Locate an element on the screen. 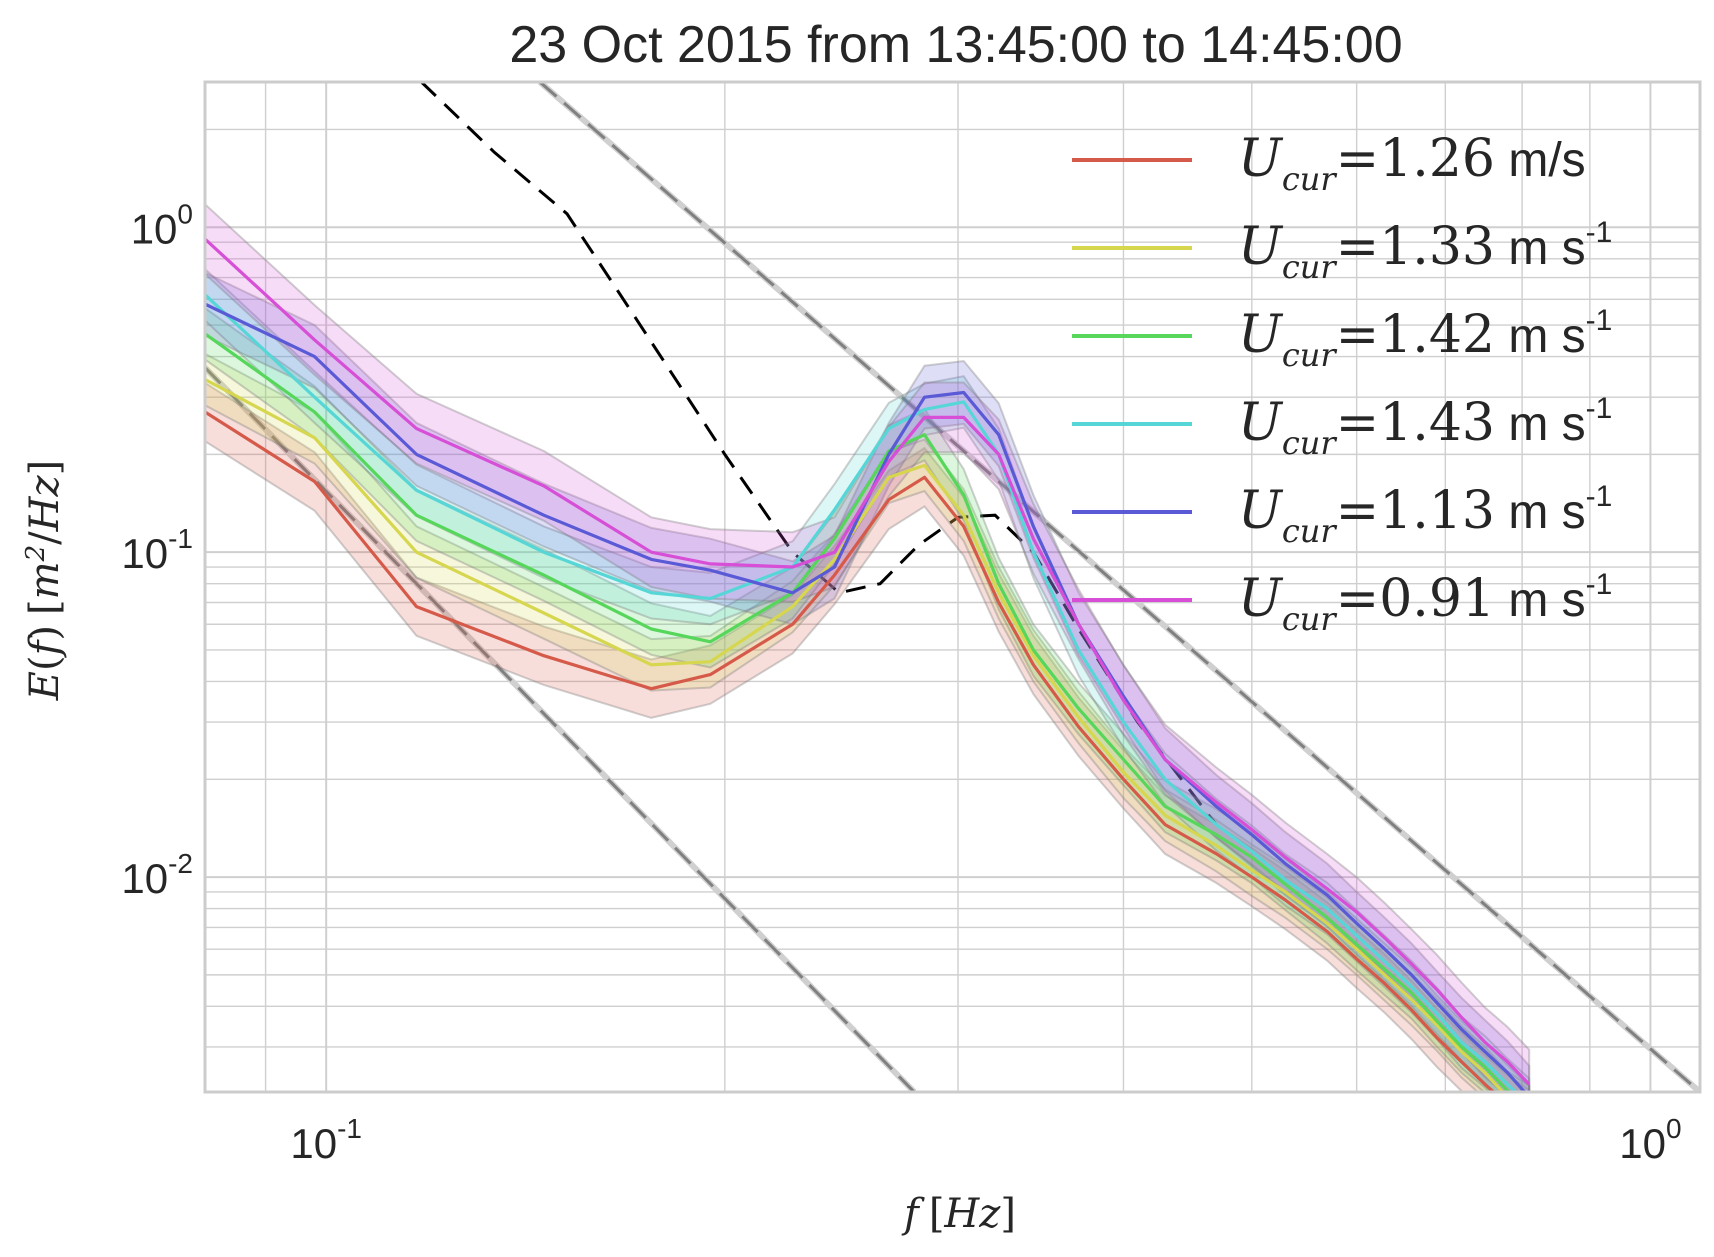  x-axis-label: f [Hz] is located at coordinates (958, 1214).